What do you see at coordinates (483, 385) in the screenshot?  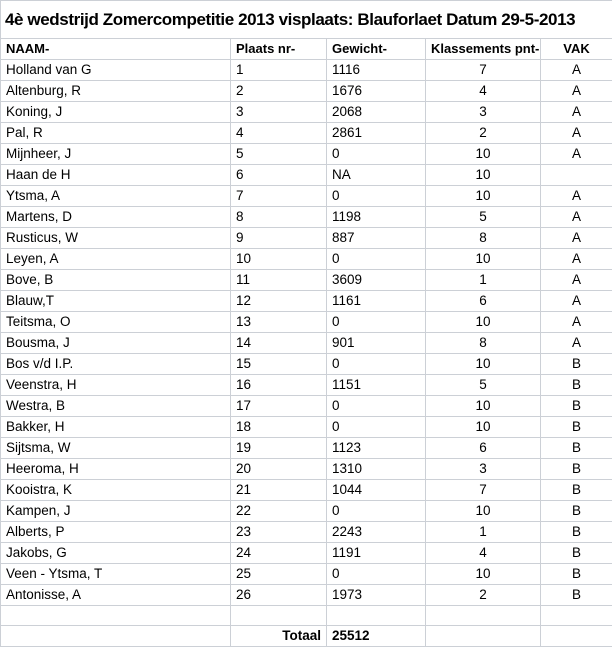 I see `cell-pnt: 5` at bounding box center [483, 385].